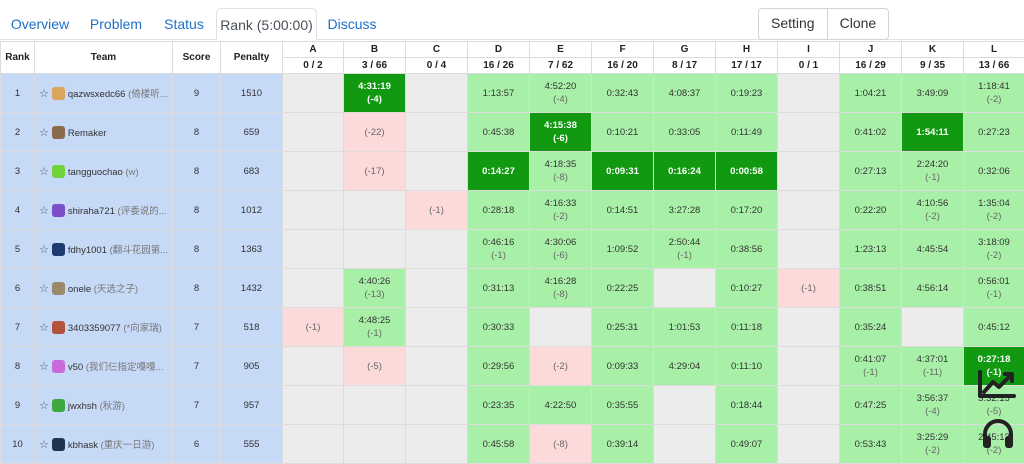 The image size is (1024, 464). What do you see at coordinates (993, 288) in the screenshot?
I see `problem-l-cell: 0:56:01 (-1)` at bounding box center [993, 288].